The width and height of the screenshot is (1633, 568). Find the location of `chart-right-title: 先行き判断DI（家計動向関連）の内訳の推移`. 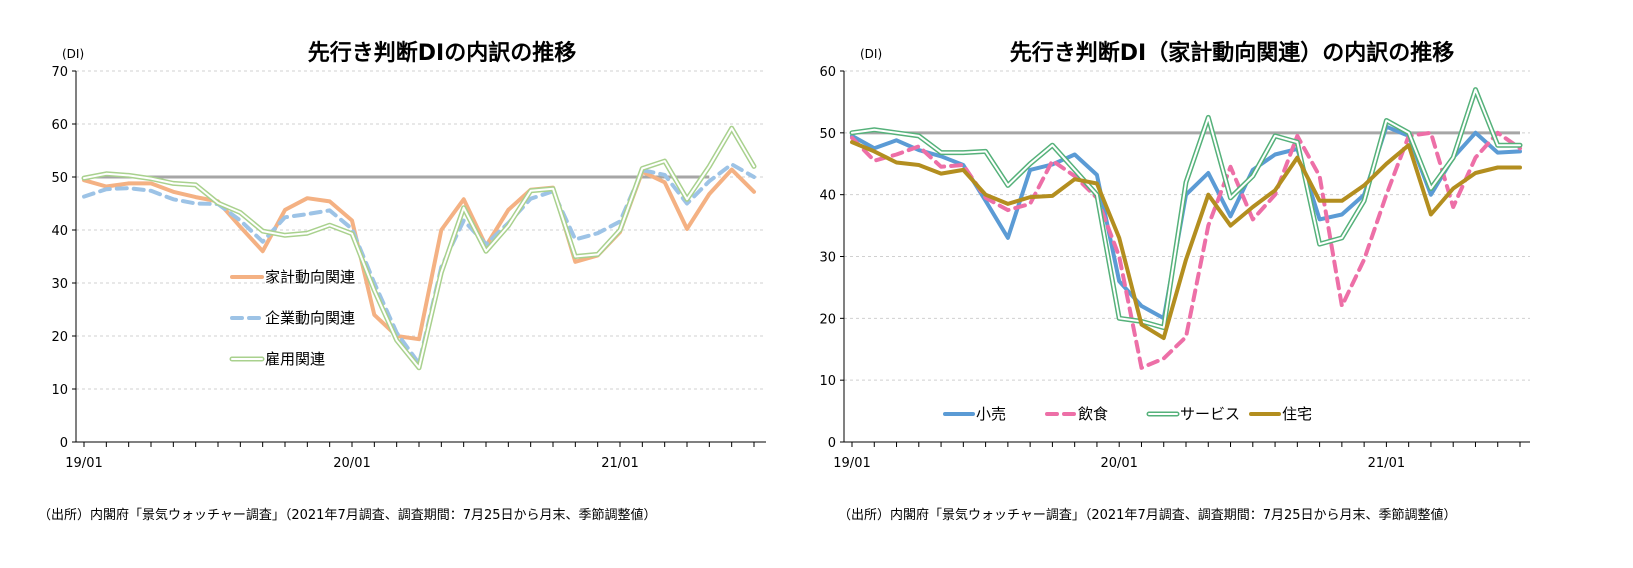

chart-right-title: 先行き判断DI（家計動向関連）の内訳の推移 is located at coordinates (1232, 53).